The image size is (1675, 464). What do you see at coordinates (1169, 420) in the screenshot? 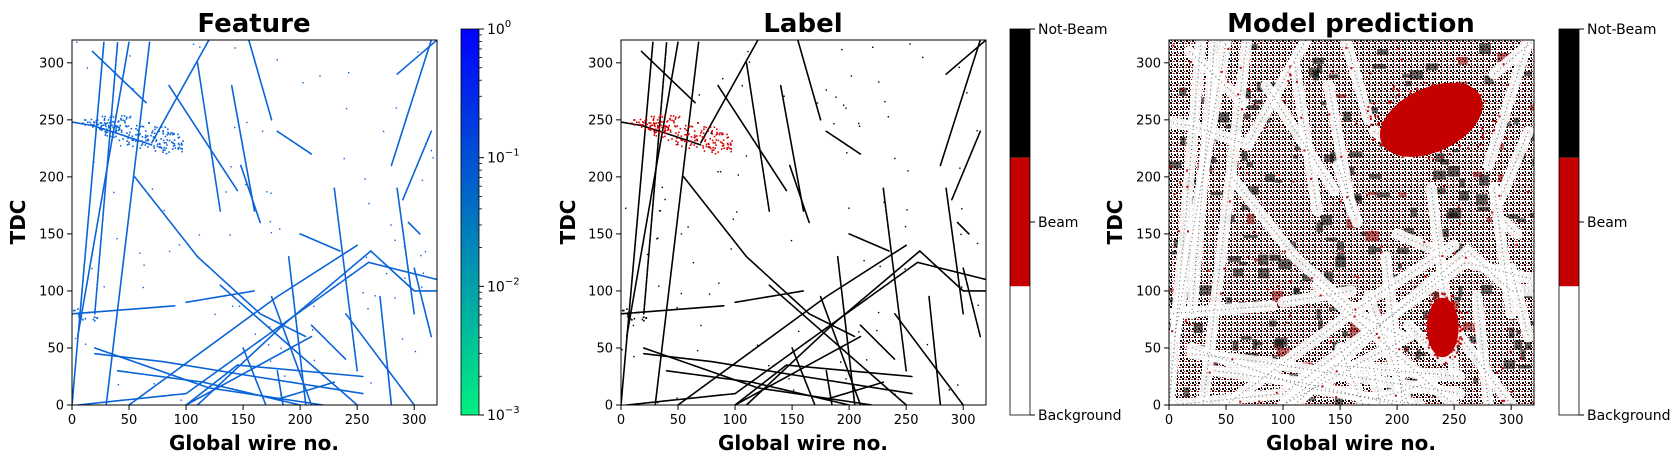
I see `x-tick-label: 0` at bounding box center [1169, 420].